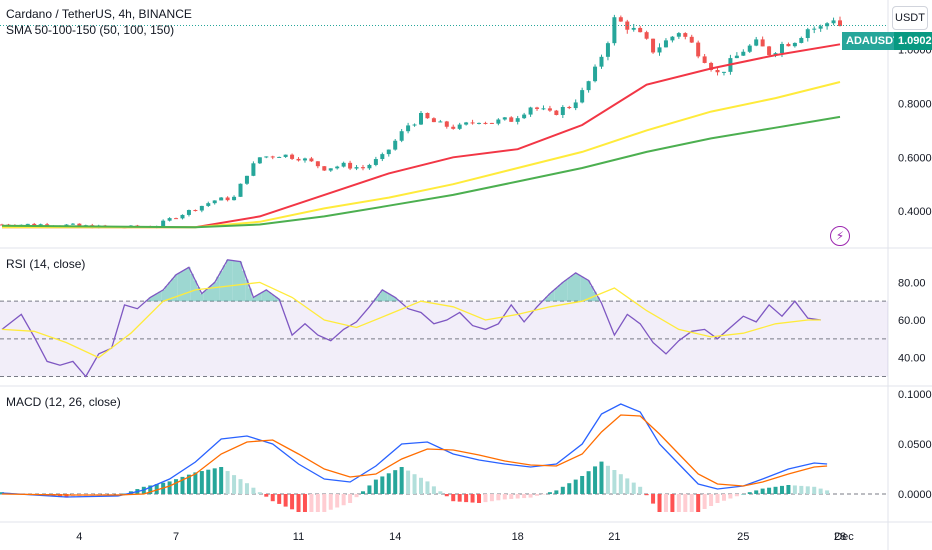 The height and width of the screenshot is (550, 932). Describe the element at coordinates (840, 537) in the screenshot. I see `time-tick-label: 28` at that location.